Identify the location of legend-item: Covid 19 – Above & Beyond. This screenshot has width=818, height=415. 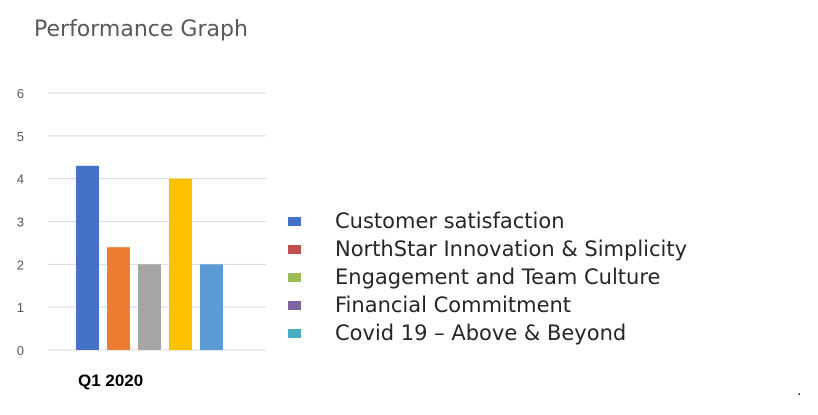
(487, 333).